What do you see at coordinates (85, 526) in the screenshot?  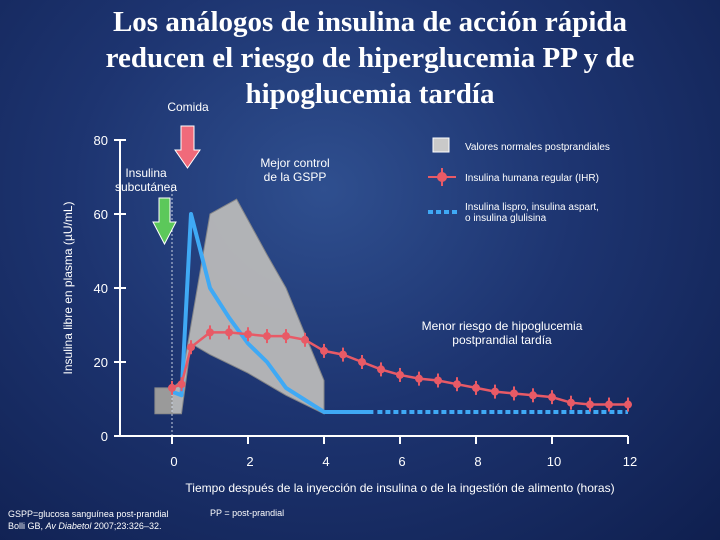 I see `footnote-citation: Bolli GB, Av Diabetol 2007;23:326–32.` at bounding box center [85, 526].